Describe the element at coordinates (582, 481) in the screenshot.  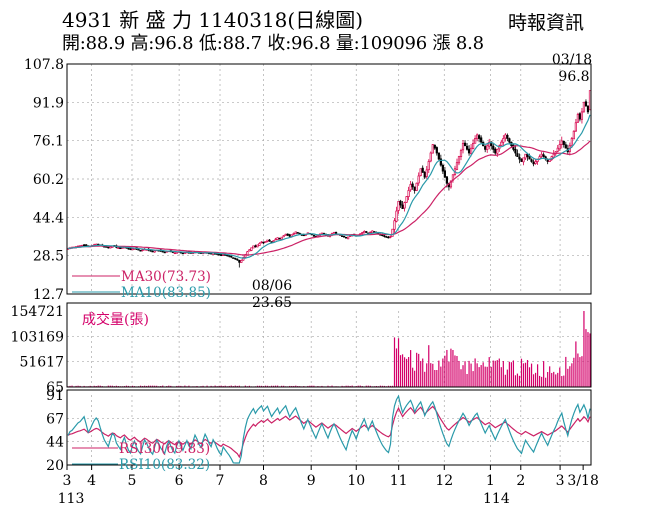
I see `month-label: 3/18` at that location.